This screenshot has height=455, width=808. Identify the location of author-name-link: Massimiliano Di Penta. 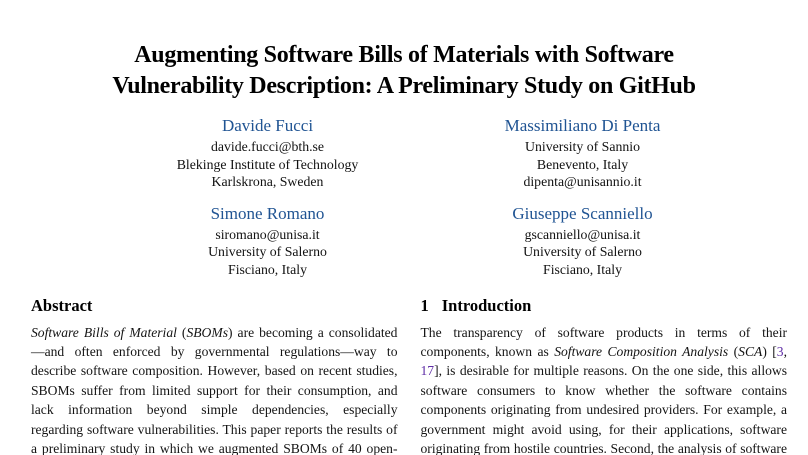
(582, 125).